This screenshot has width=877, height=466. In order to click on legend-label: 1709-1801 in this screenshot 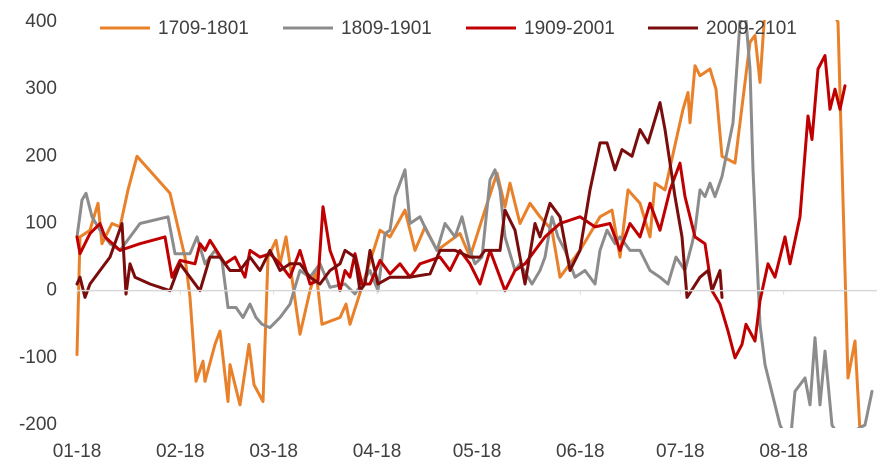, I will do `click(203, 28)`.